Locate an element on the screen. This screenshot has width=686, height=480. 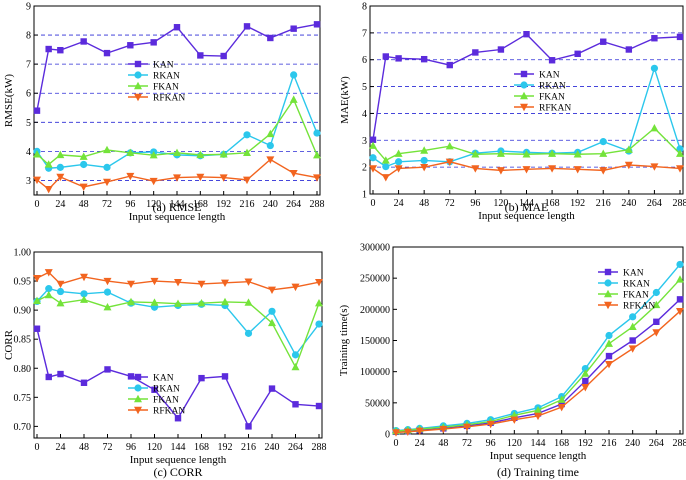
series-rkan is located at coordinates (178, 322).